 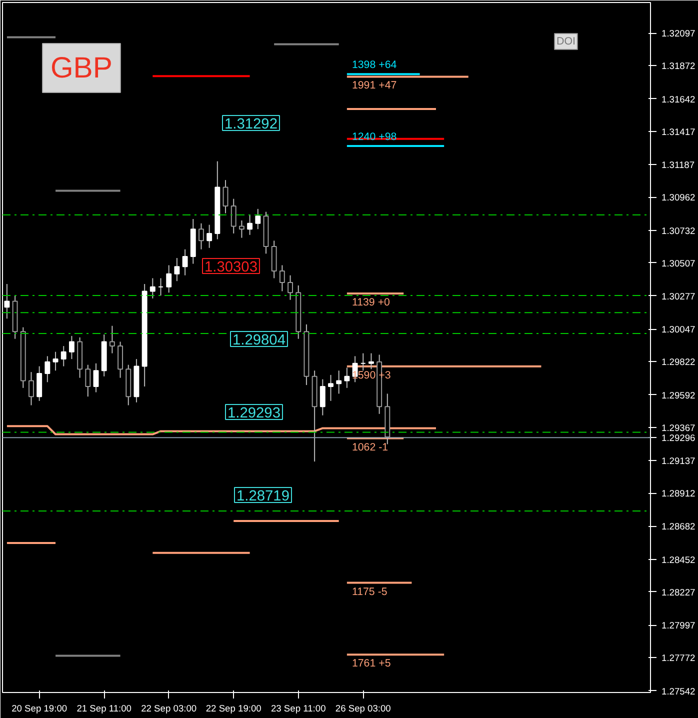 I want to click on y-tick-label: 1.30277, so click(x=679, y=296).